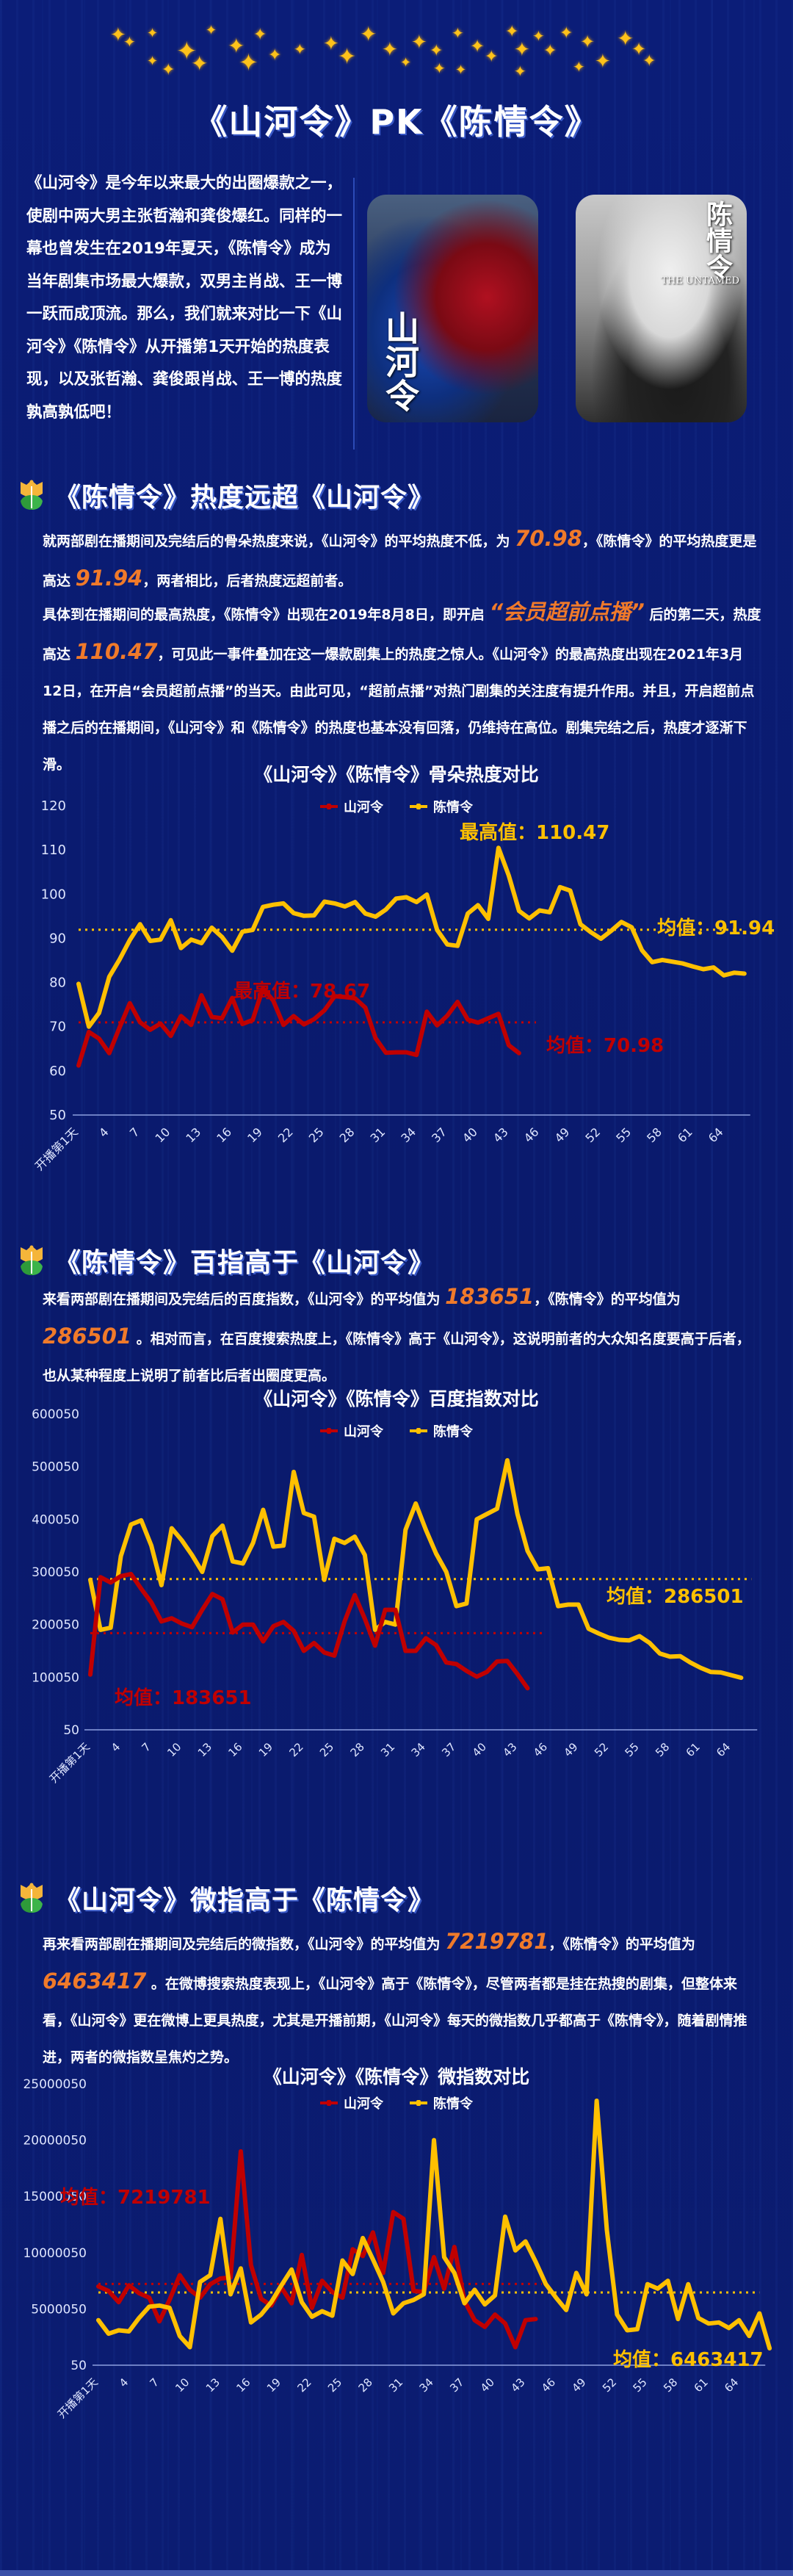  I want to click on highlight-value: 6463417, so click(95, 1981).